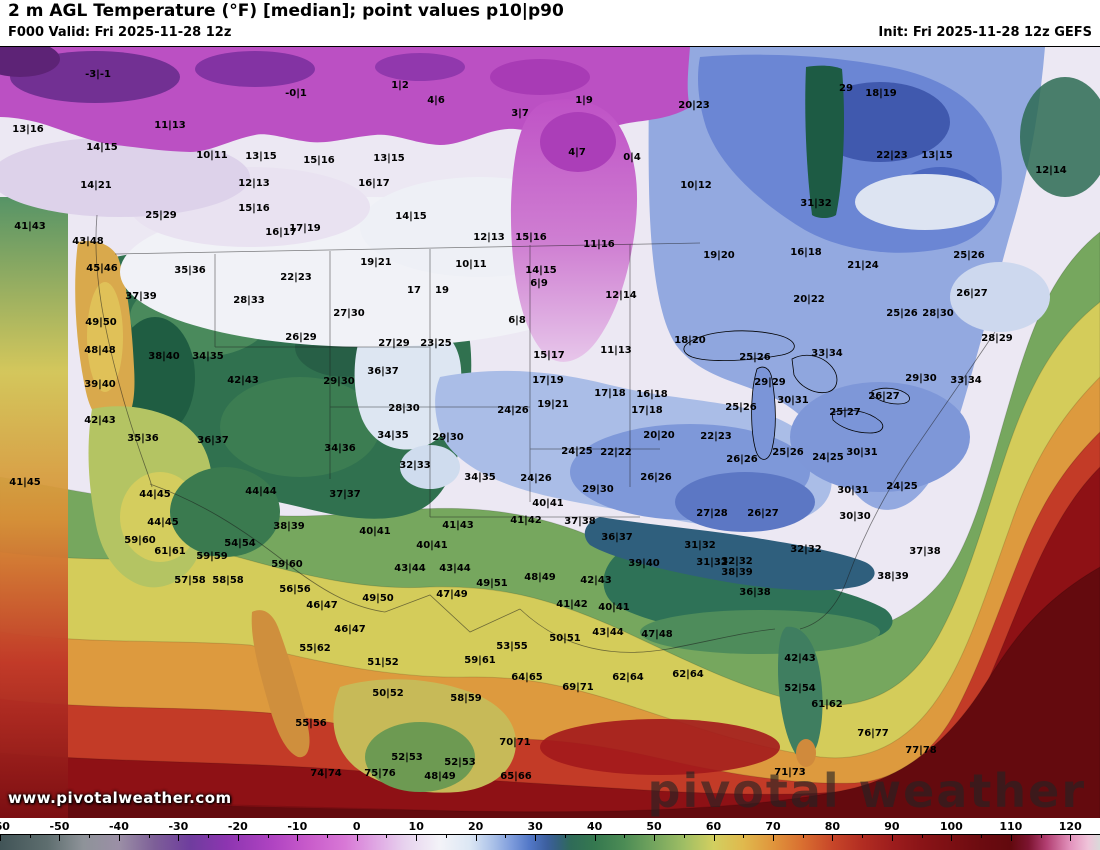 The width and height of the screenshot is (1100, 850). What do you see at coordinates (800, 688) in the screenshot?
I see `point-value: 52|54` at bounding box center [800, 688].